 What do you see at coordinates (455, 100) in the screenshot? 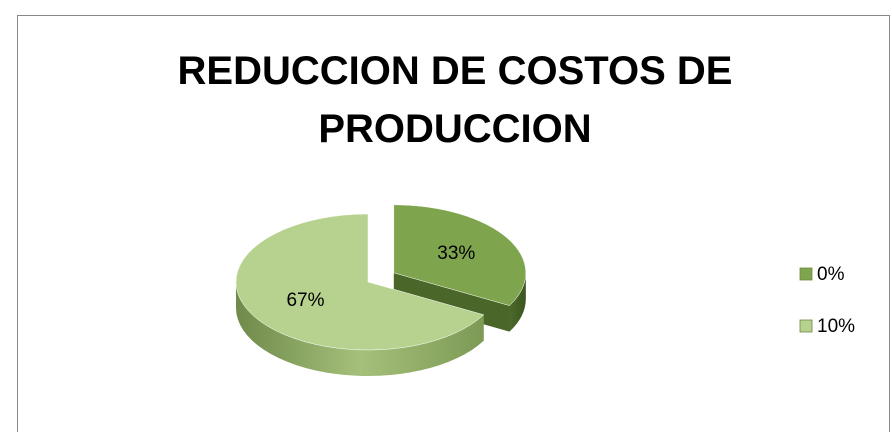
I see `chart-title: REDUCCION DE COSTOS DE PRODUCCION` at bounding box center [455, 100].